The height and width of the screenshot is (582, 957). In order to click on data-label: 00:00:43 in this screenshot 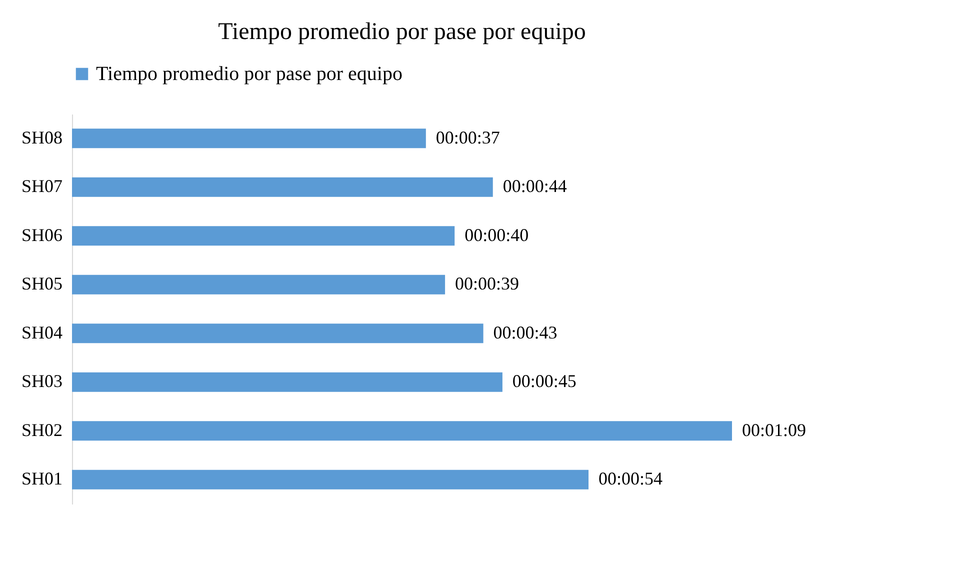, I will do `click(525, 332)`.